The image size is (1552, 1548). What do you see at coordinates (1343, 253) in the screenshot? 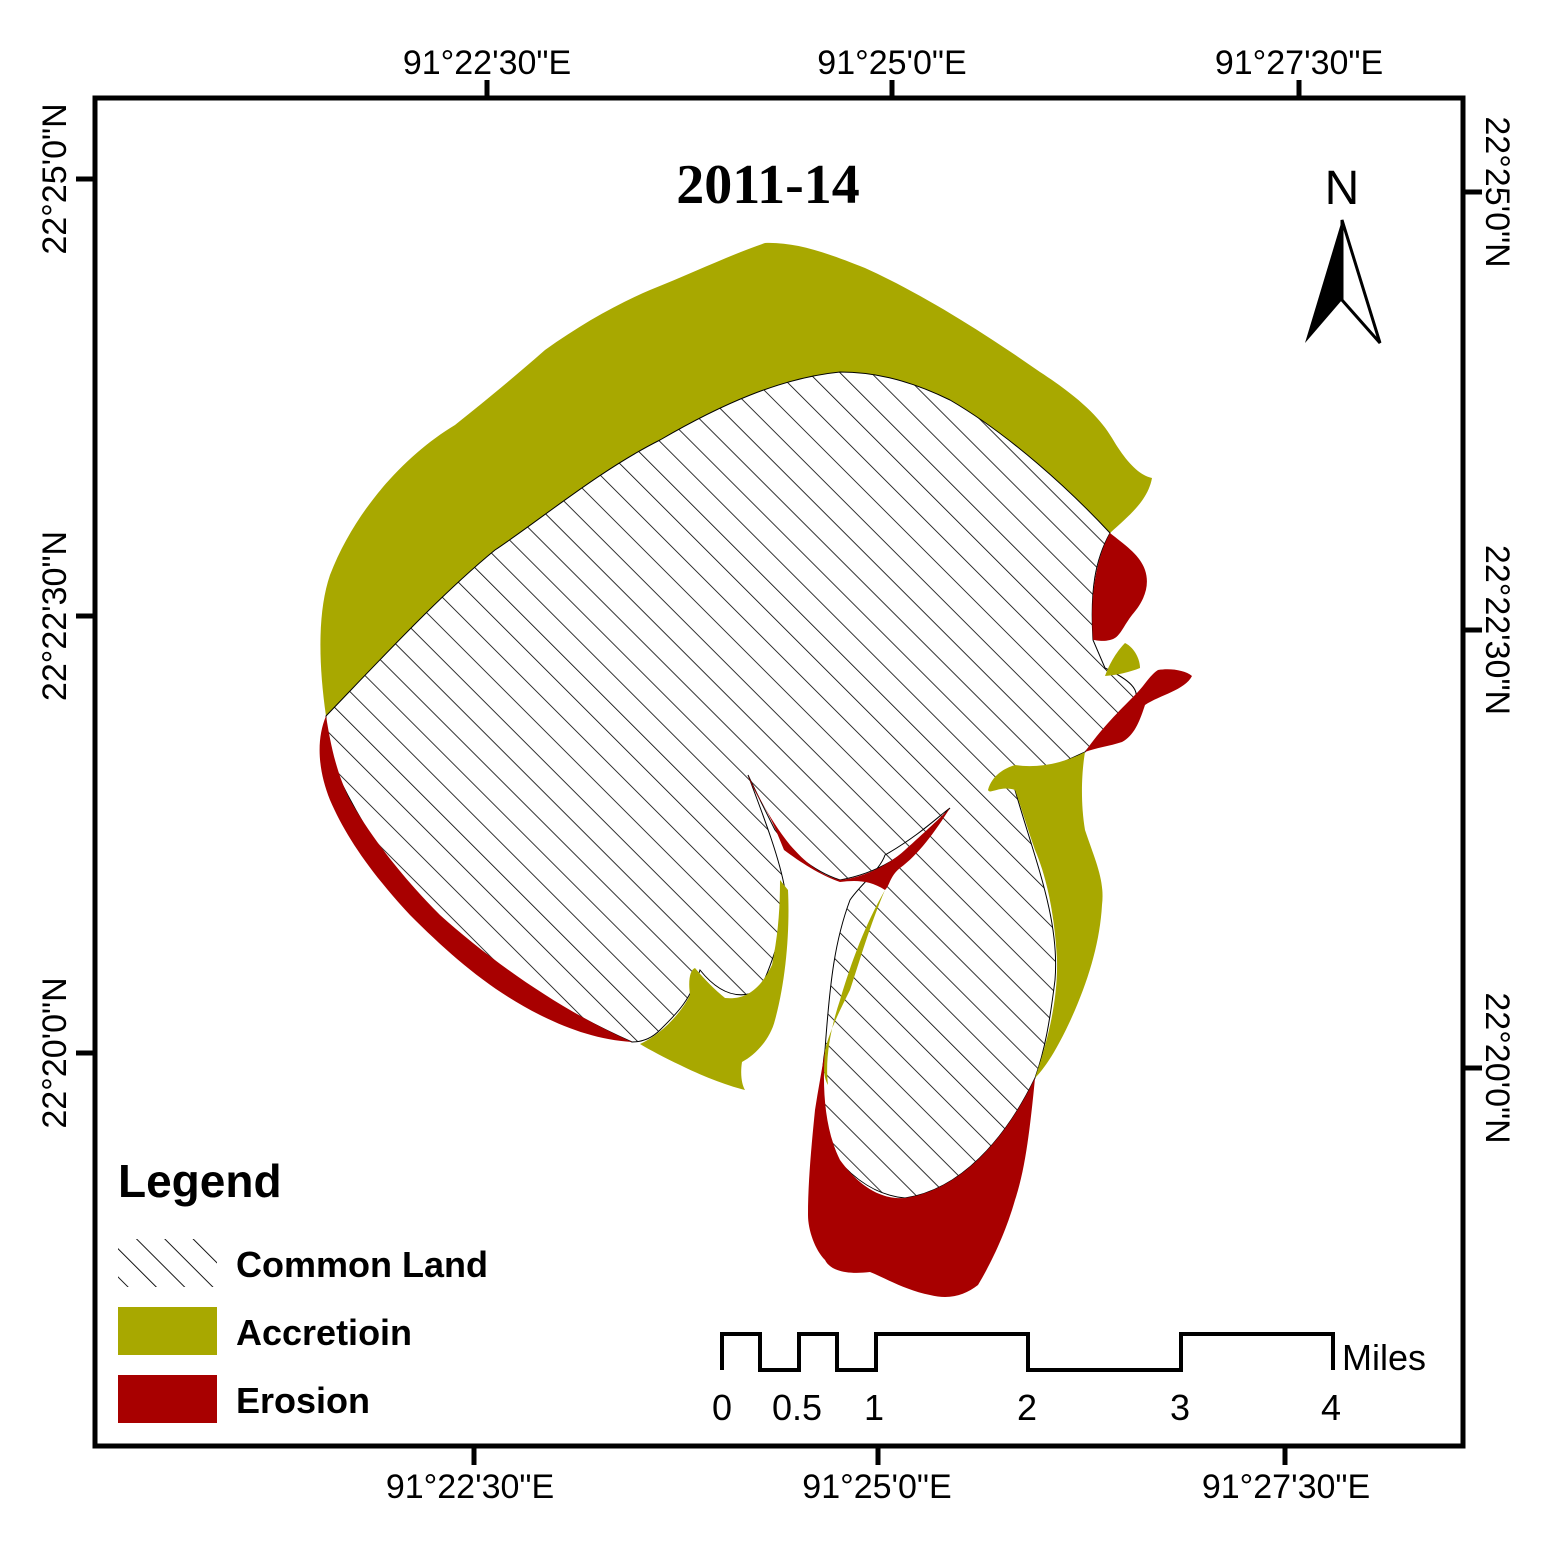
I see `north-arrow-icon: N` at bounding box center [1343, 253].